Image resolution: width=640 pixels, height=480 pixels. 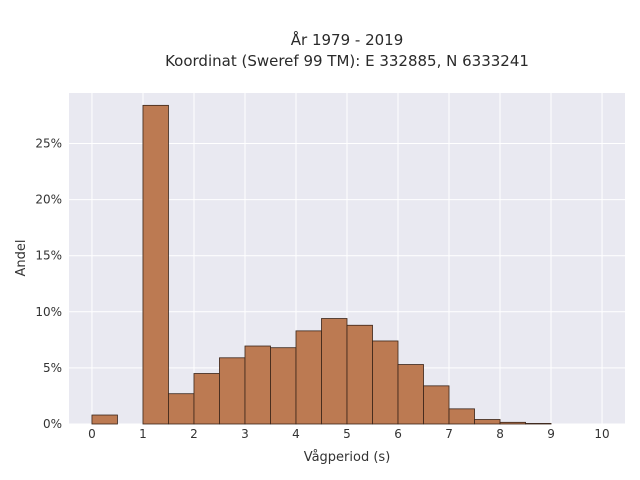 I want to click on y-tick-label-4: 20%, so click(x=48, y=200).